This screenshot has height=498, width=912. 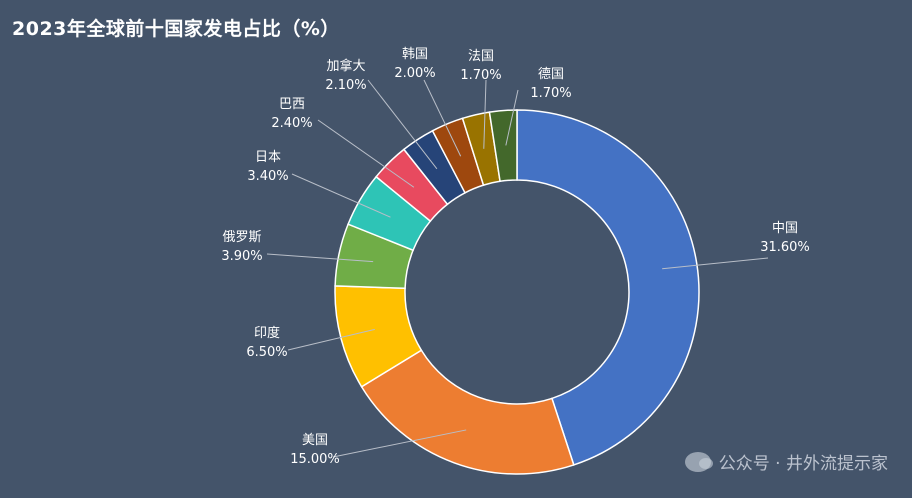 I want to click on slice-label-name: 德国, so click(x=551, y=74).